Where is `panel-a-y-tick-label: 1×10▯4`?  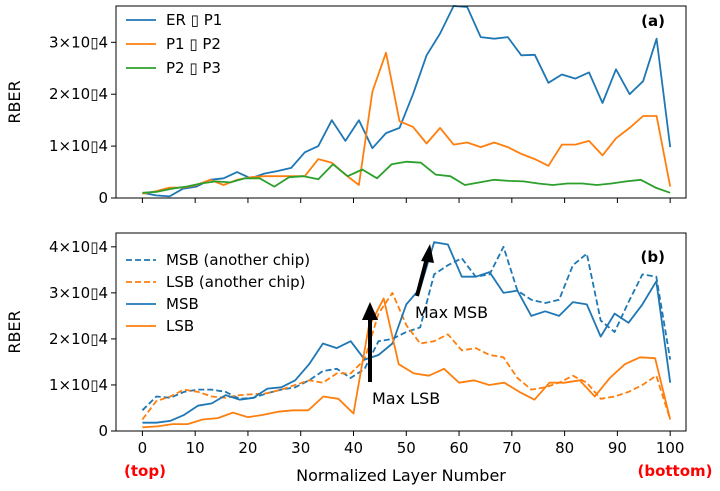 panel-a-y-tick-label: 1×10▯4 is located at coordinates (78, 146).